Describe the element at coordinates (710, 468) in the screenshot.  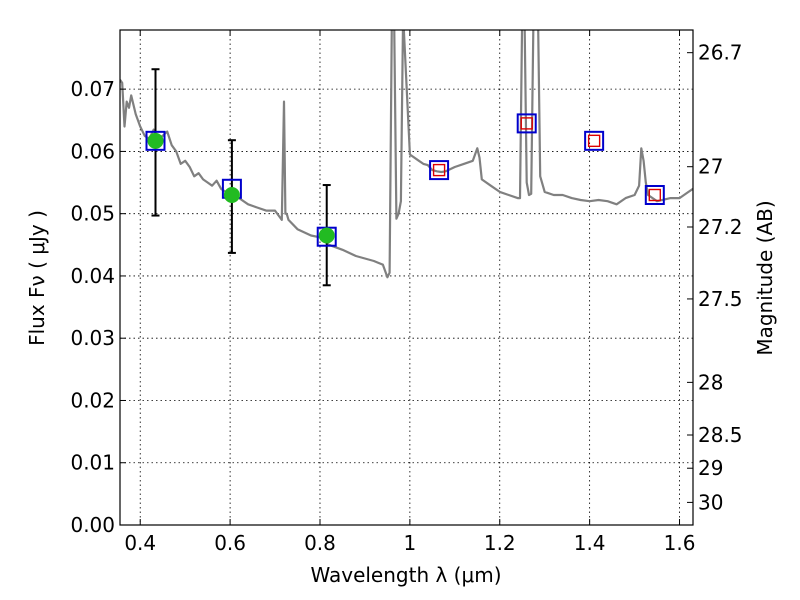
I see `y2-tick-label: 29` at that location.